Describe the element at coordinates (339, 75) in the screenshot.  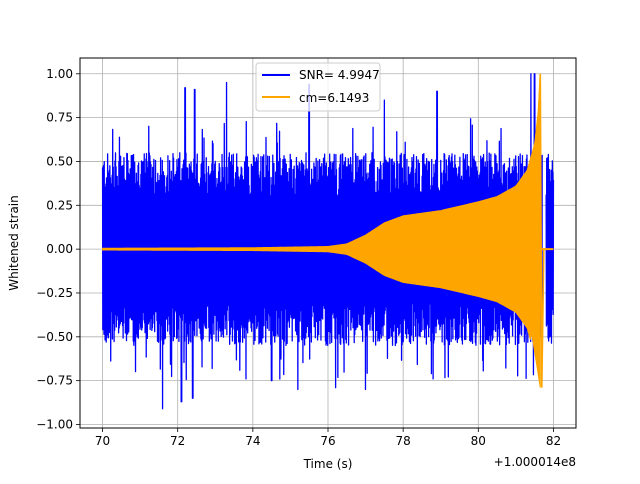
I see `legend-label-snr: SNR= 4.9947` at that location.